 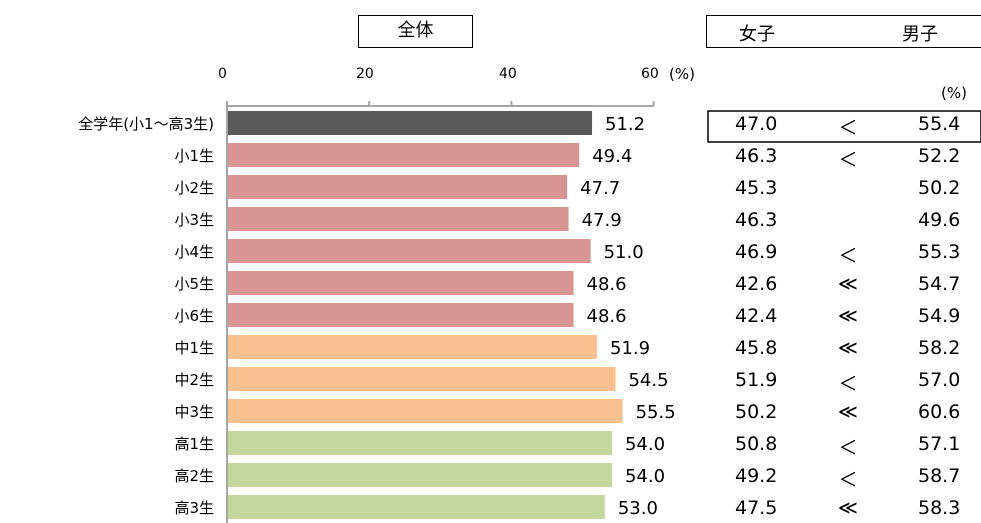 I want to click on girls-value-9: 50.2, so click(x=756, y=412).